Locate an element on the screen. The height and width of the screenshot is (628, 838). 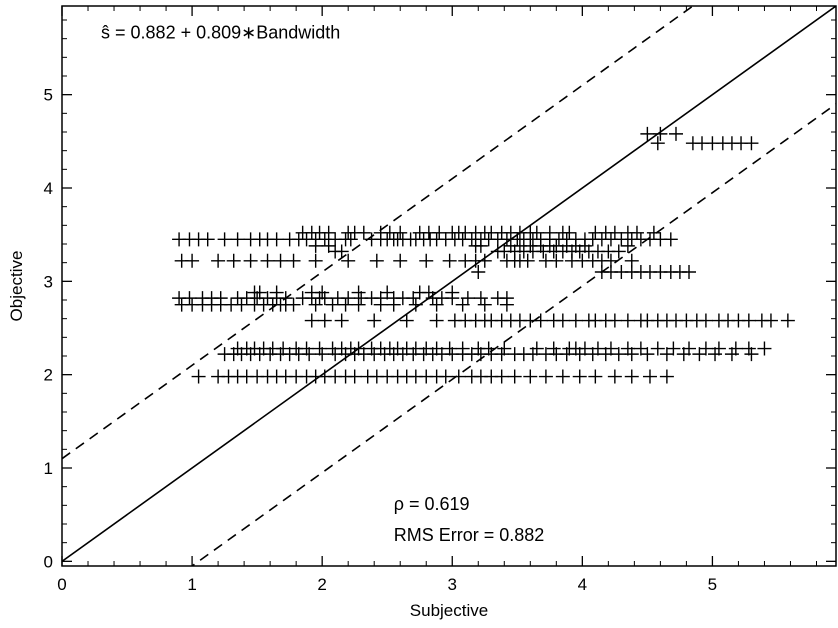
x-tick-label: 2 is located at coordinates (321, 584).